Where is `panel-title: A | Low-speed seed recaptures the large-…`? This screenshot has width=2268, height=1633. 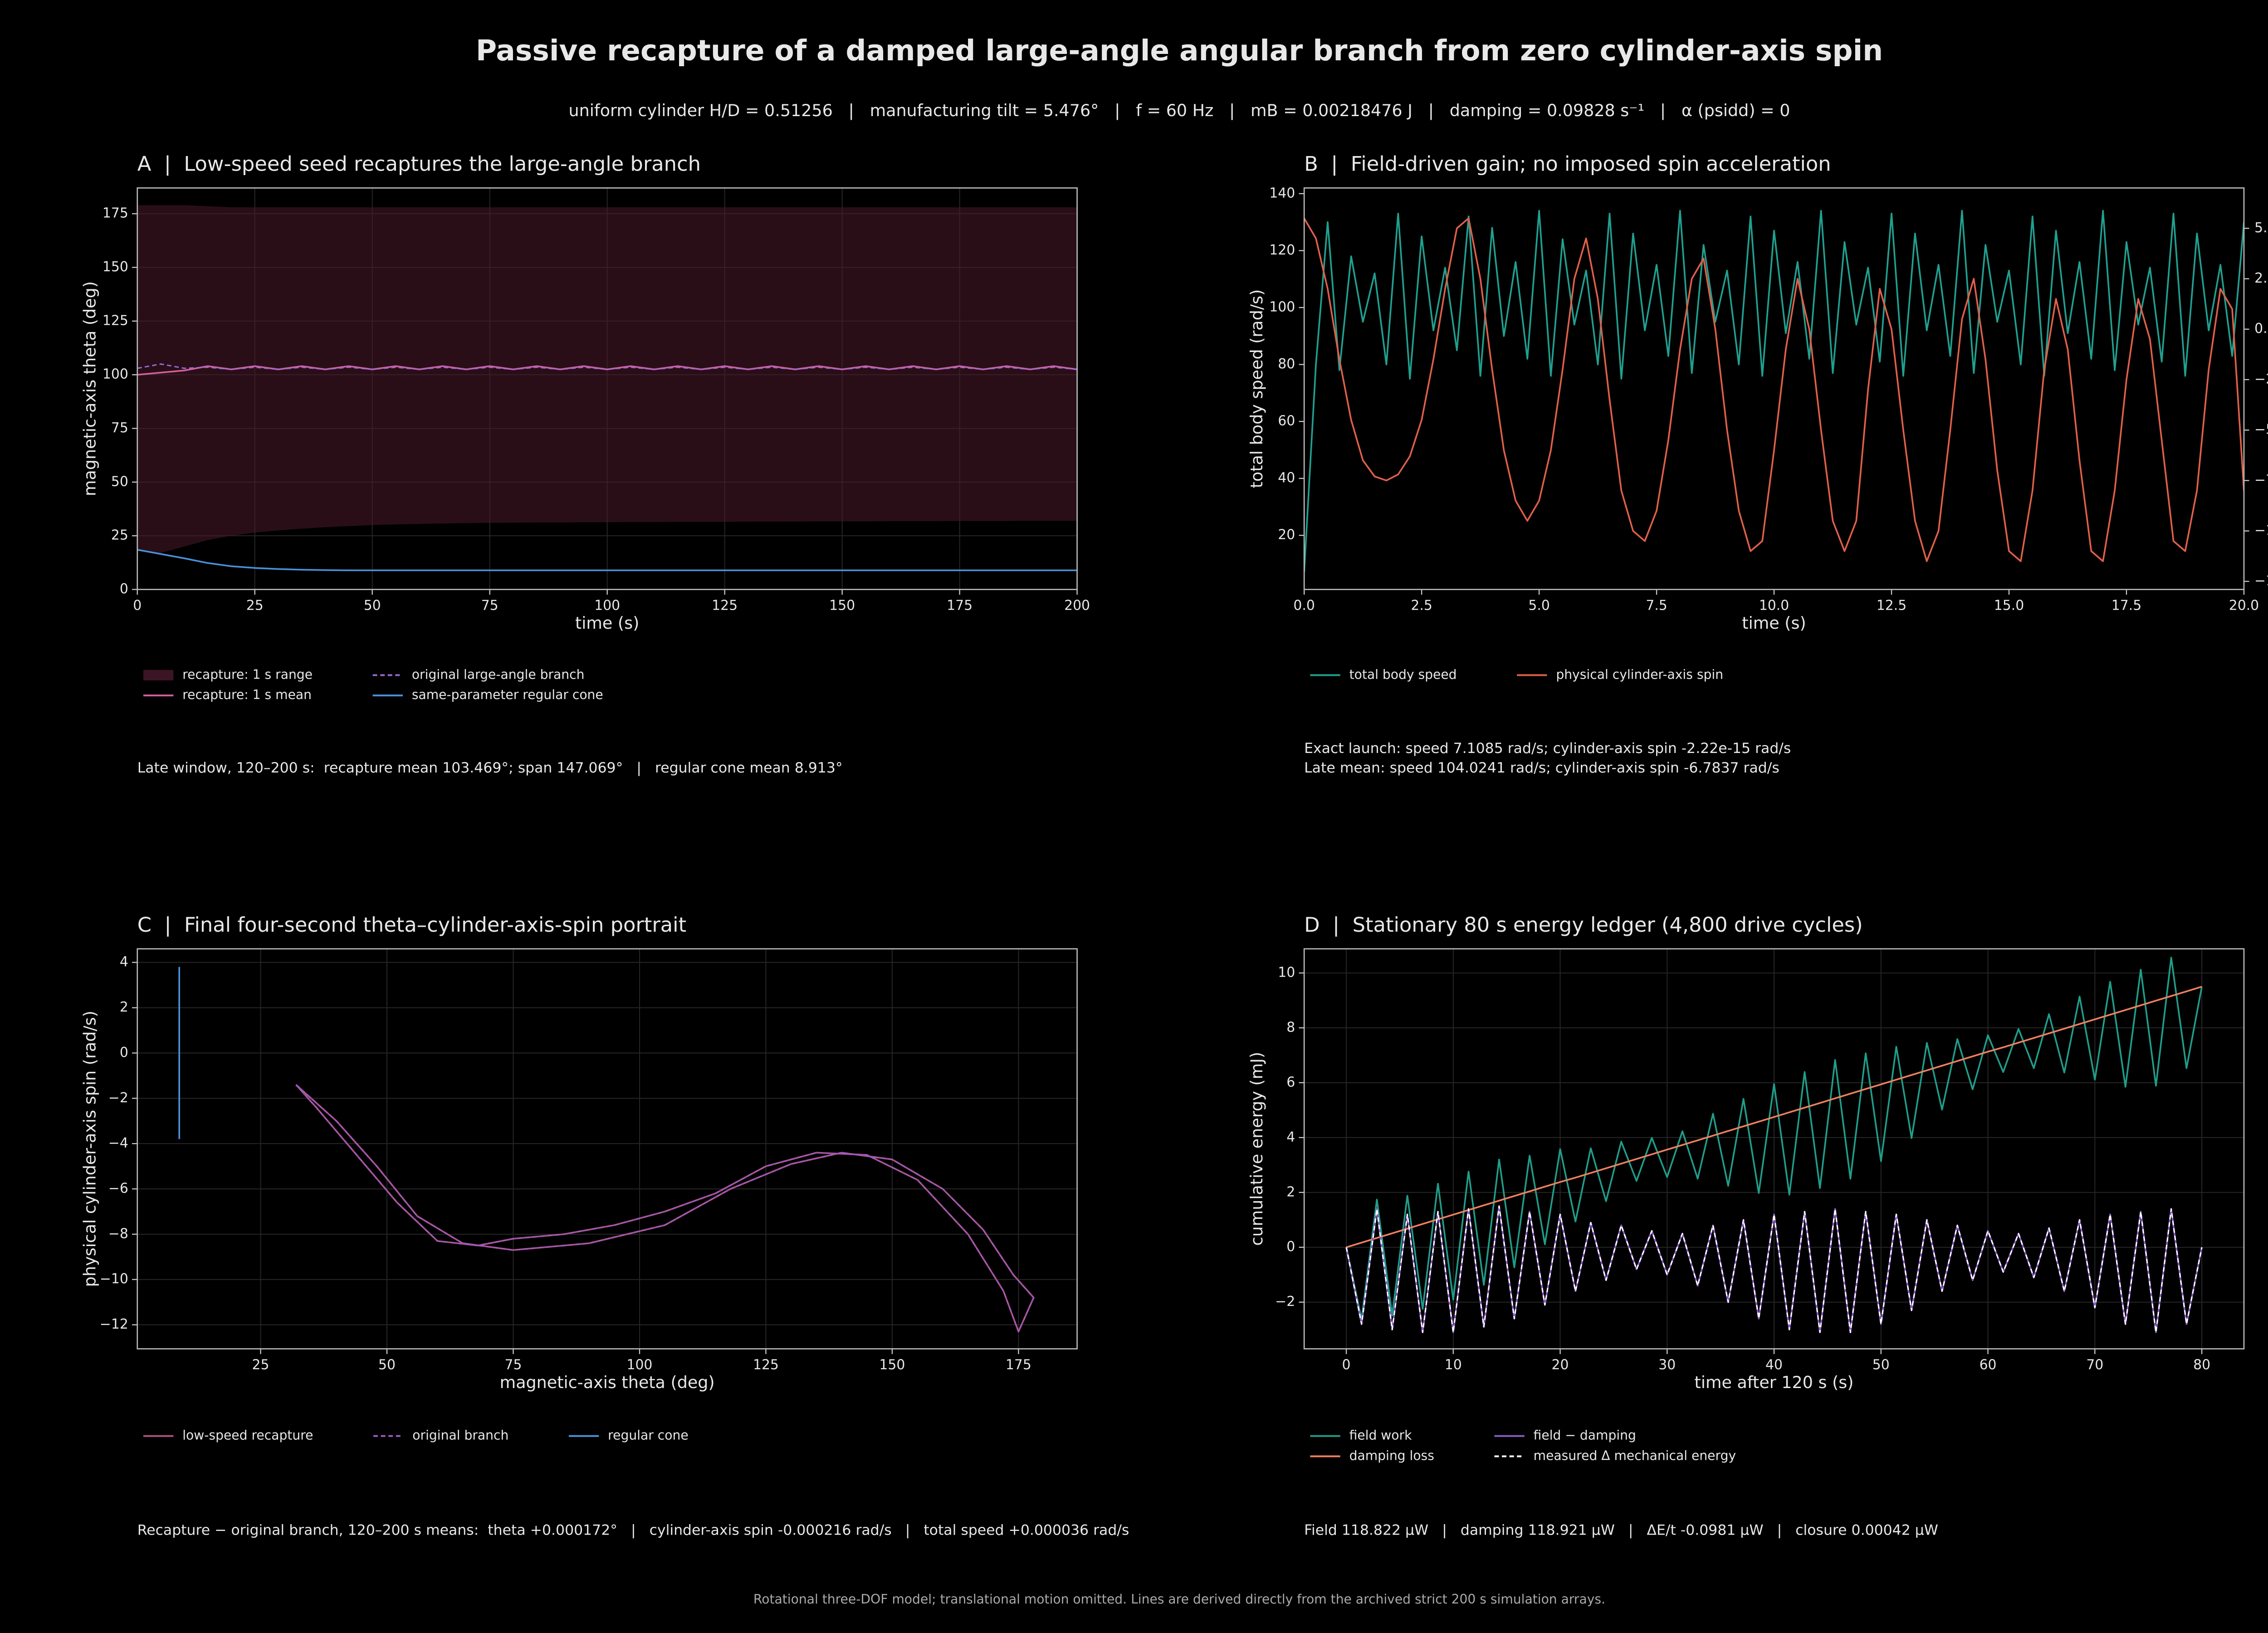
panel-title: A | Low-speed seed recaptures the large-… is located at coordinates (419, 164).